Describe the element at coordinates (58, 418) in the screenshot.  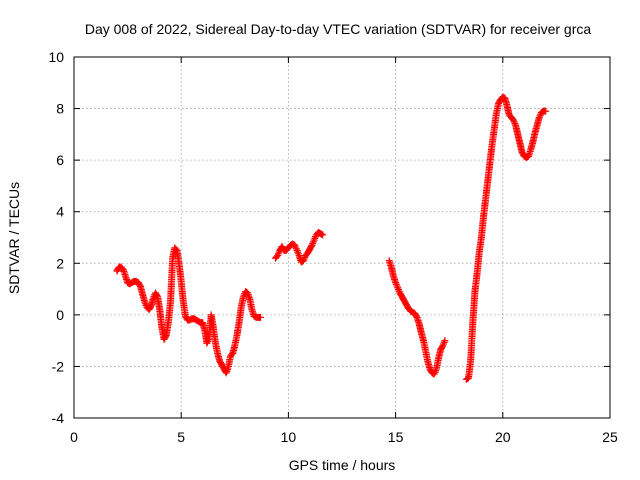
I see `y-tick-label: -4` at that location.